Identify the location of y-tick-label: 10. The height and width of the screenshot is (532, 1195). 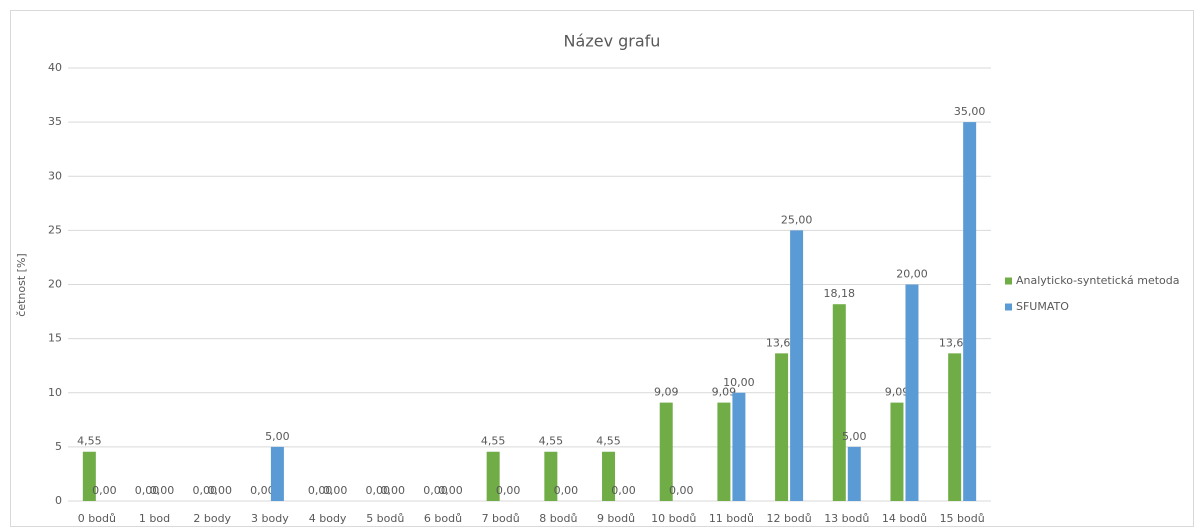
(55, 392).